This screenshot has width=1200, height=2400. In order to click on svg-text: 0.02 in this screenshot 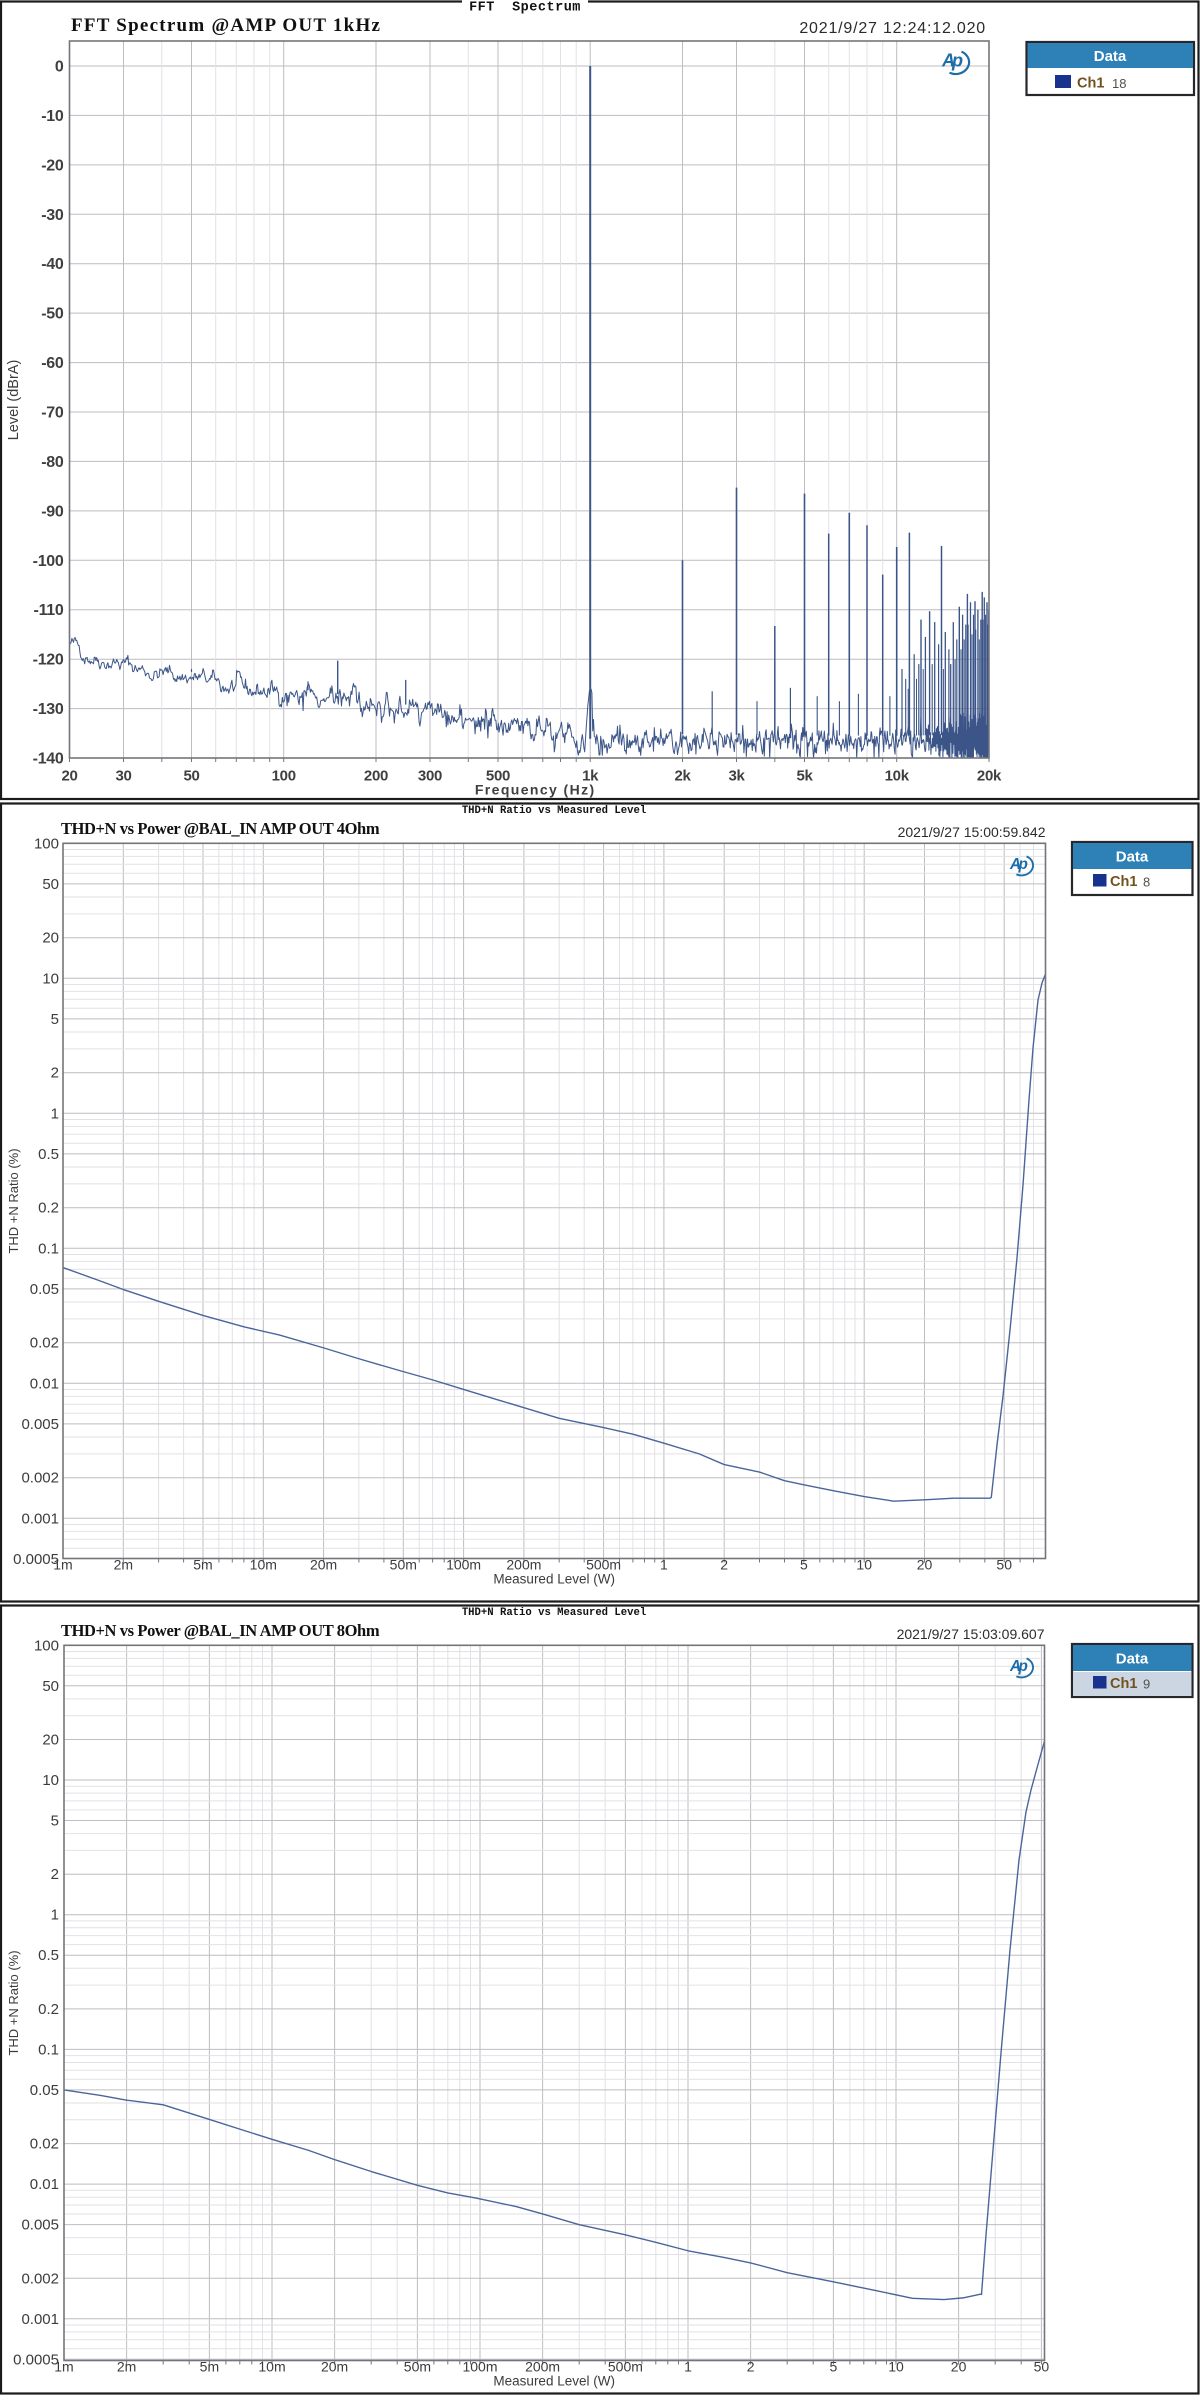, I will do `click(44, 1343)`.